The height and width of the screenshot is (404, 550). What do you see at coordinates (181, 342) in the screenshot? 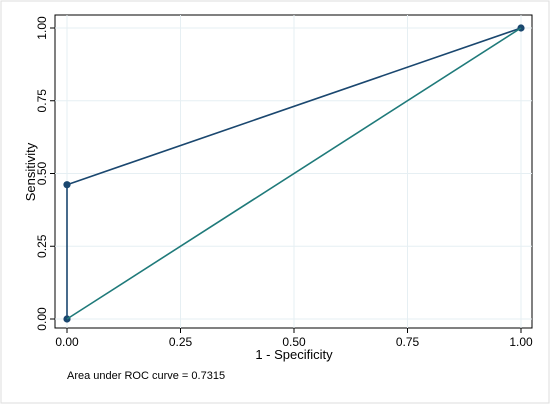
I see `x-tick-label: 0.25` at bounding box center [181, 342].